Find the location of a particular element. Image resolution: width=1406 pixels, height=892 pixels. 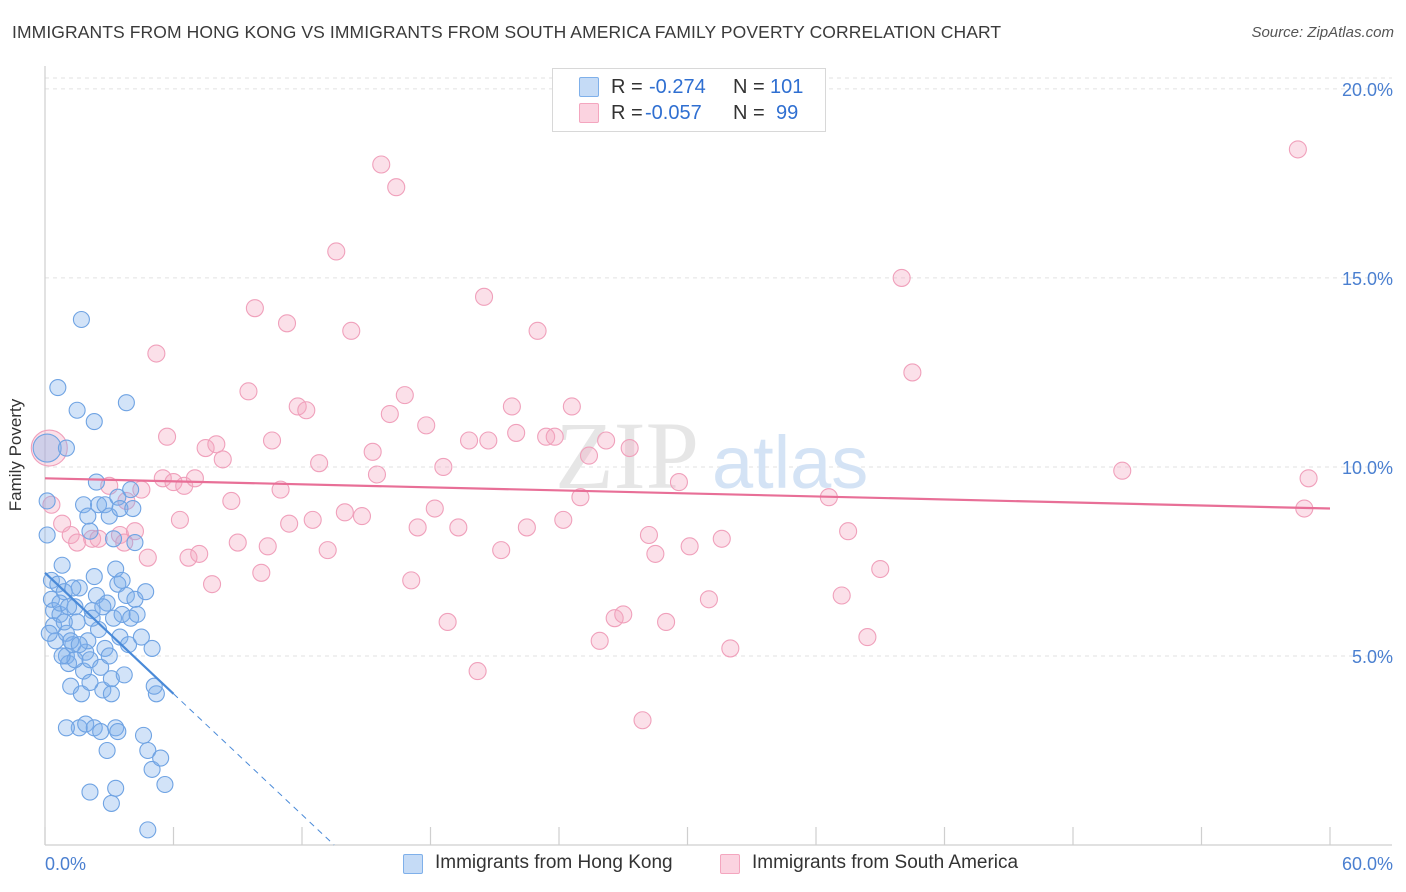

trend-line-hong-kong-extension is located at coordinates (254, 769).